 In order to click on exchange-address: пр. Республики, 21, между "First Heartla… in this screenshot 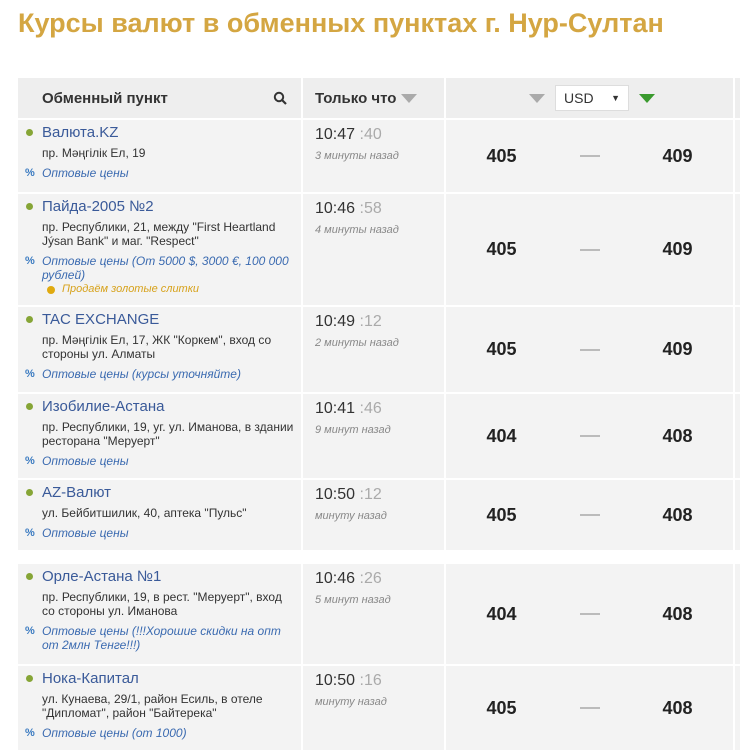, I will do `click(159, 234)`.